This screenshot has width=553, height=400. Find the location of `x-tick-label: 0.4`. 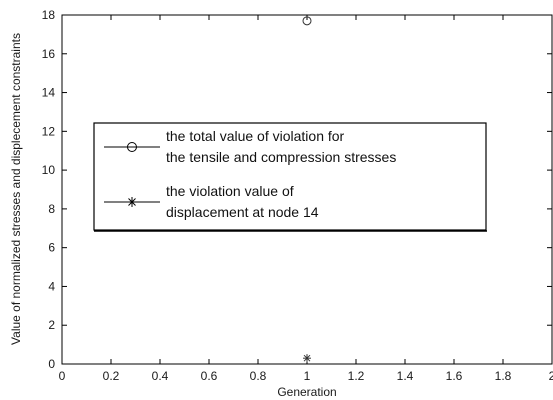

x-tick-label: 0.4 is located at coordinates (160, 376).